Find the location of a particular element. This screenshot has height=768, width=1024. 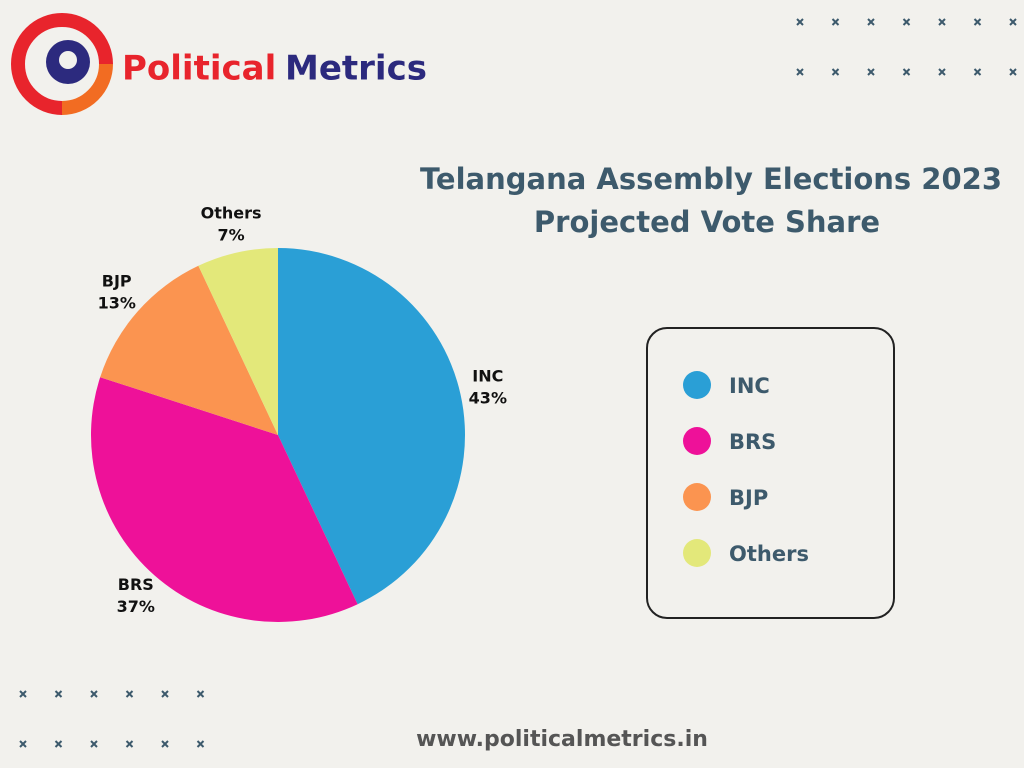

brand-second: Metrics is located at coordinates (356, 69).